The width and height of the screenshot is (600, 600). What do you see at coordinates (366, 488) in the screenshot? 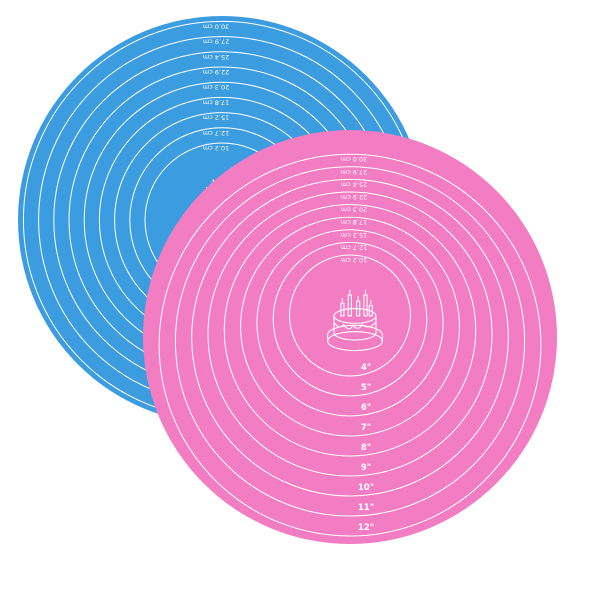
I see `inch-label: 10"` at bounding box center [366, 488].